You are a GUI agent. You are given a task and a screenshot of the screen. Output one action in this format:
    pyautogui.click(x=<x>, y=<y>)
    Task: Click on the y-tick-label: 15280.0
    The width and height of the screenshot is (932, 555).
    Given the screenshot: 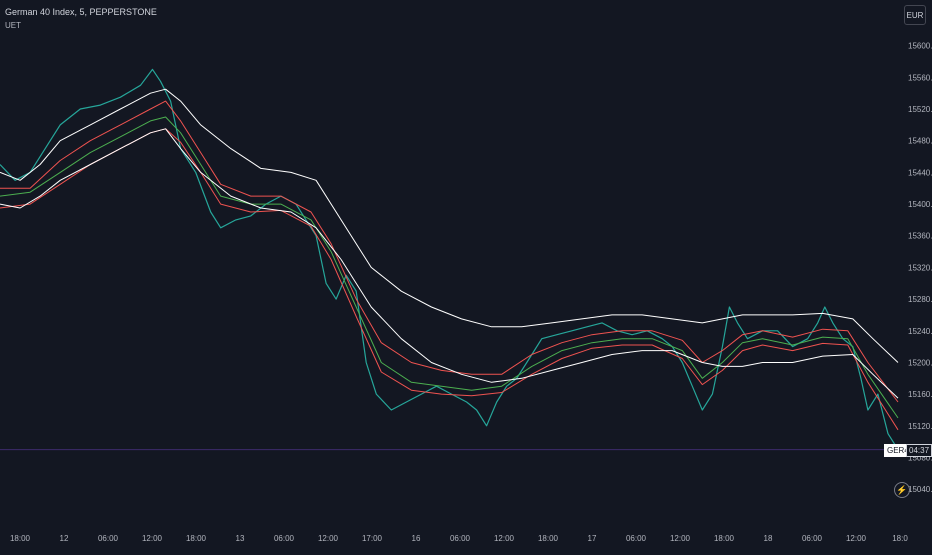 What is the action you would take?
    pyautogui.click(x=920, y=299)
    